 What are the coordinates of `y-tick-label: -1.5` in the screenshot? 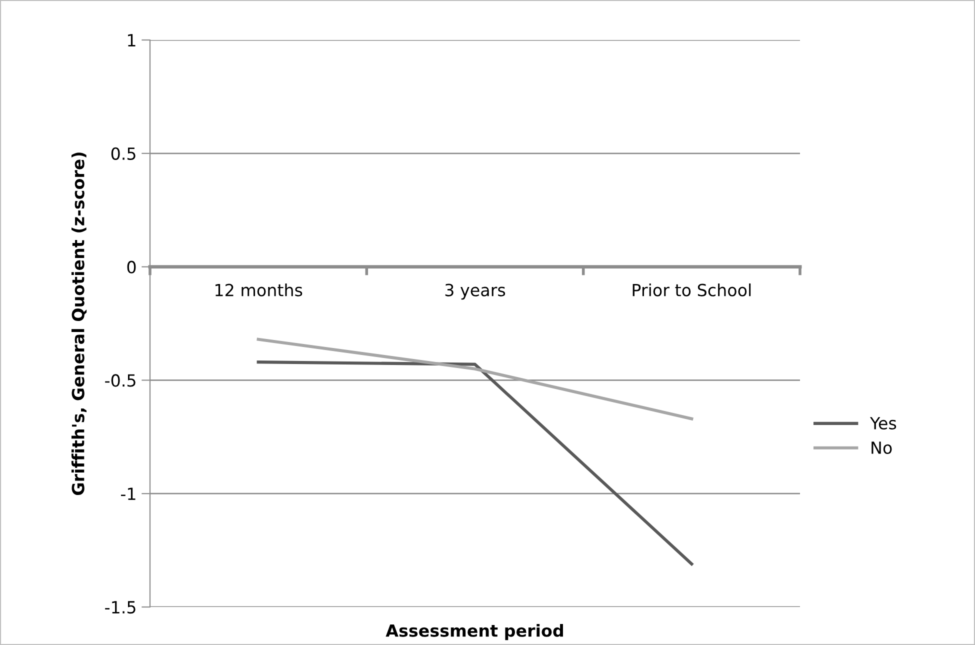 It's located at (120, 607).